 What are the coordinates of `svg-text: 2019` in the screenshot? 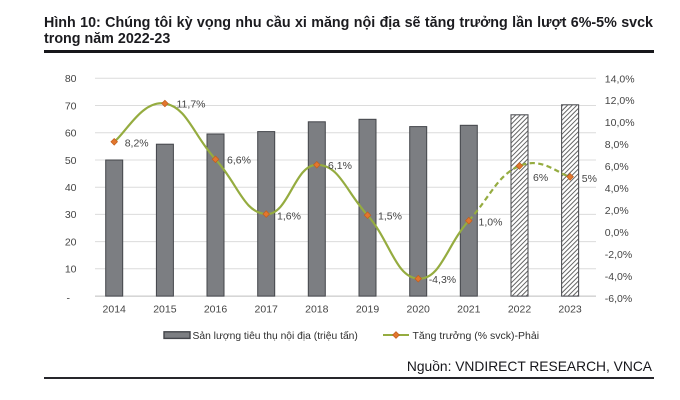 It's located at (368, 310).